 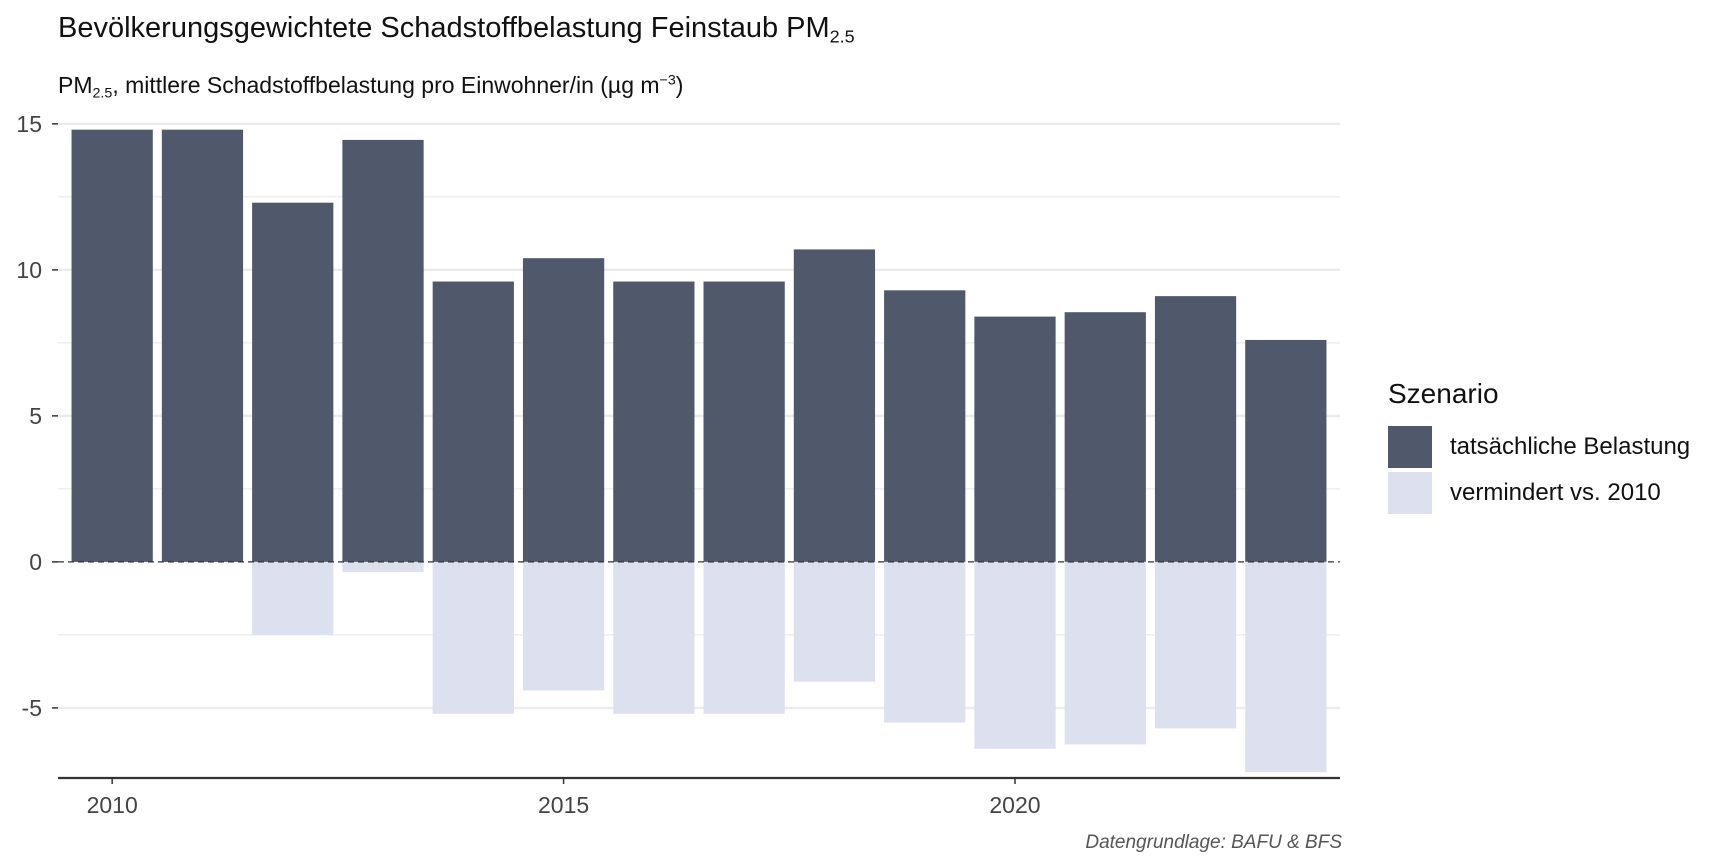 What do you see at coordinates (744, 421) in the screenshot?
I see `bar-actual-2017` at bounding box center [744, 421].